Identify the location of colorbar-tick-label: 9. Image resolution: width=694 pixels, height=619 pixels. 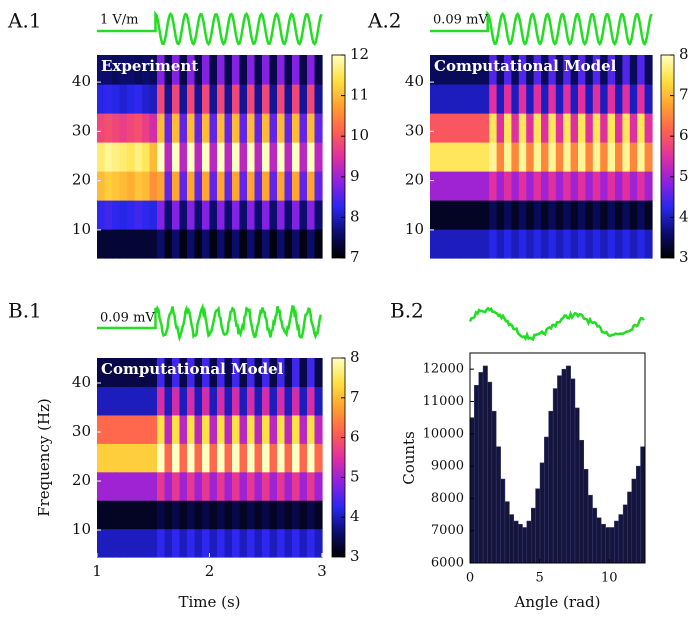
(355, 176).